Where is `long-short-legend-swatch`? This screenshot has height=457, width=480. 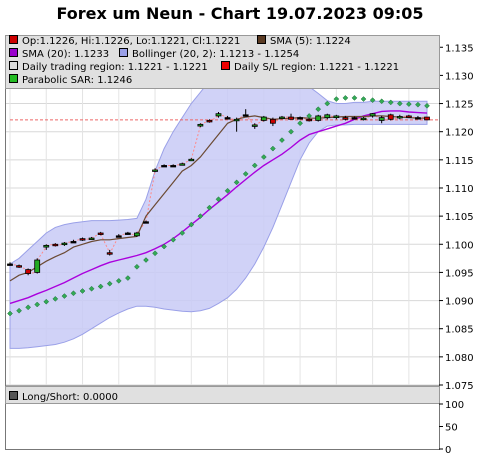 long-short-legend-swatch is located at coordinates (13, 395).